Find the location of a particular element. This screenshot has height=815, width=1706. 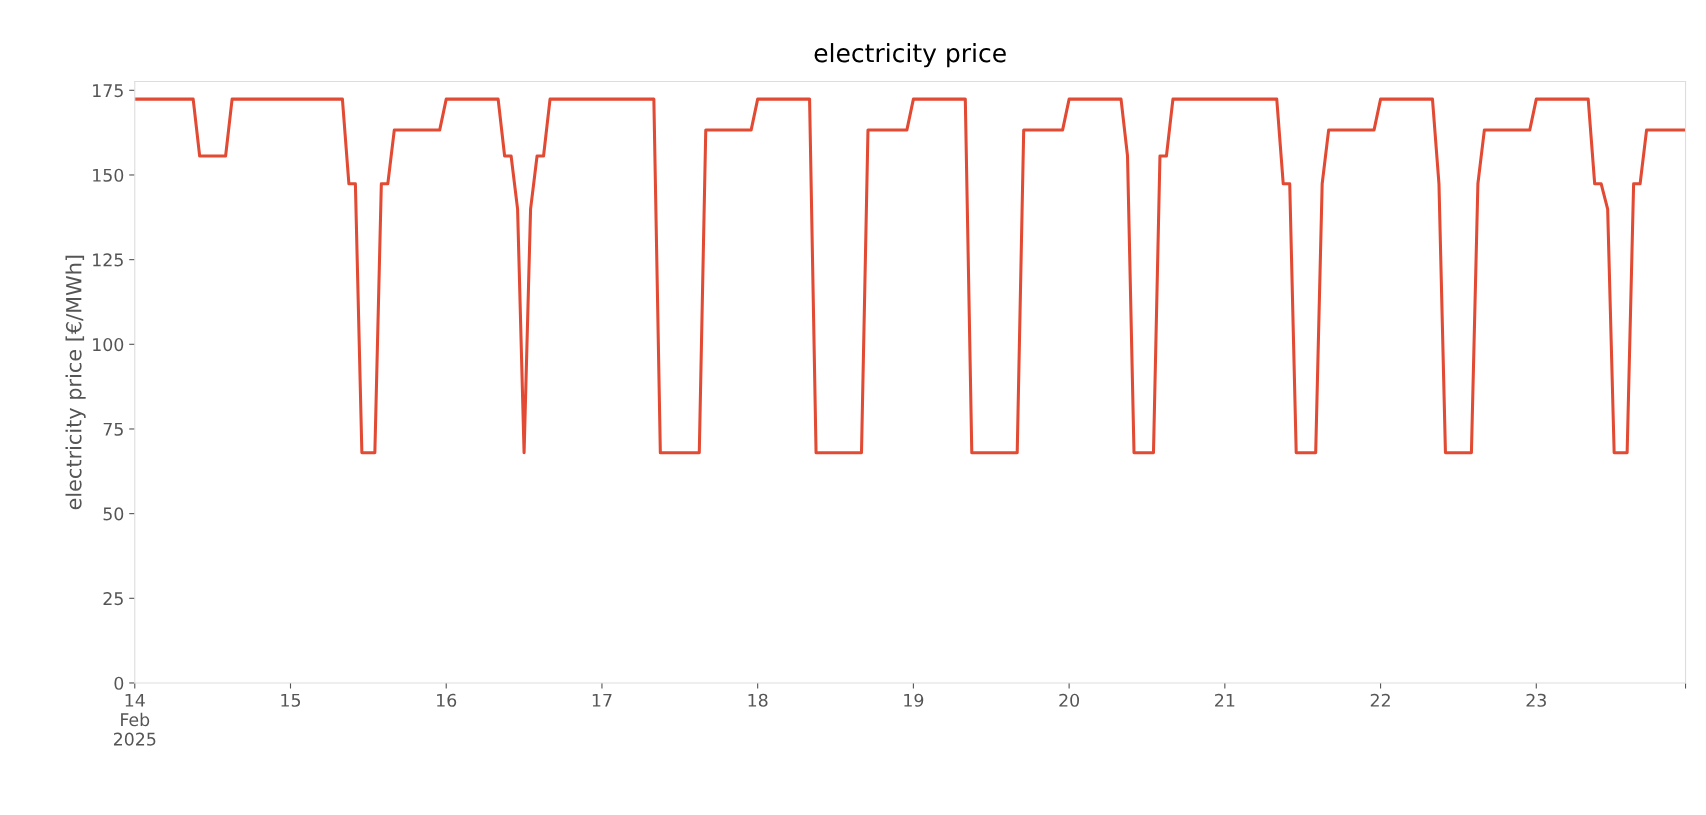

x-tick-label: 15 is located at coordinates (291, 700).